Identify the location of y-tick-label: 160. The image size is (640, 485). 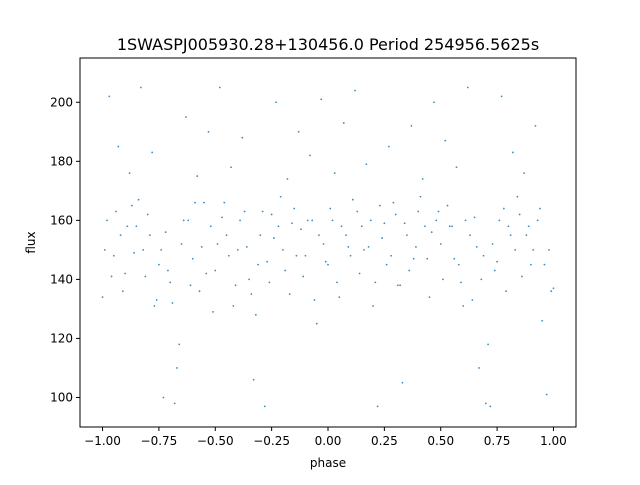
(61, 220).